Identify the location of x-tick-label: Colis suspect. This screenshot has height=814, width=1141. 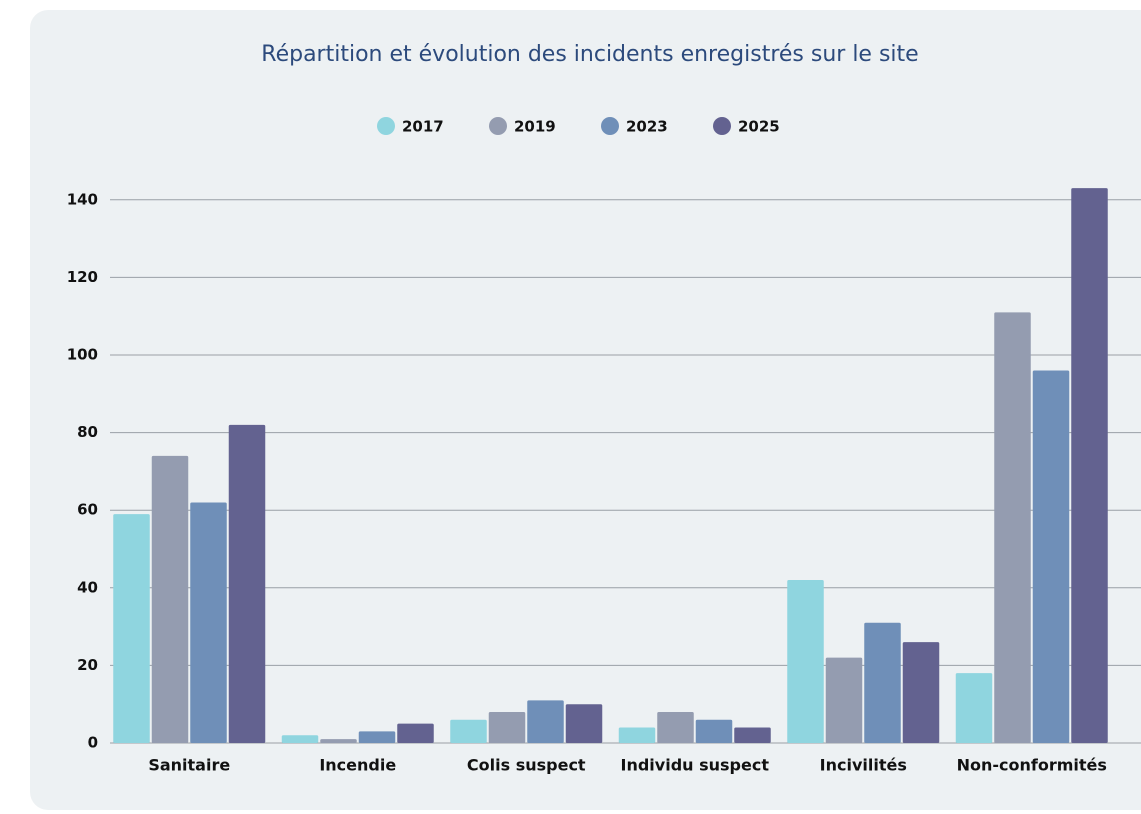
(526, 765).